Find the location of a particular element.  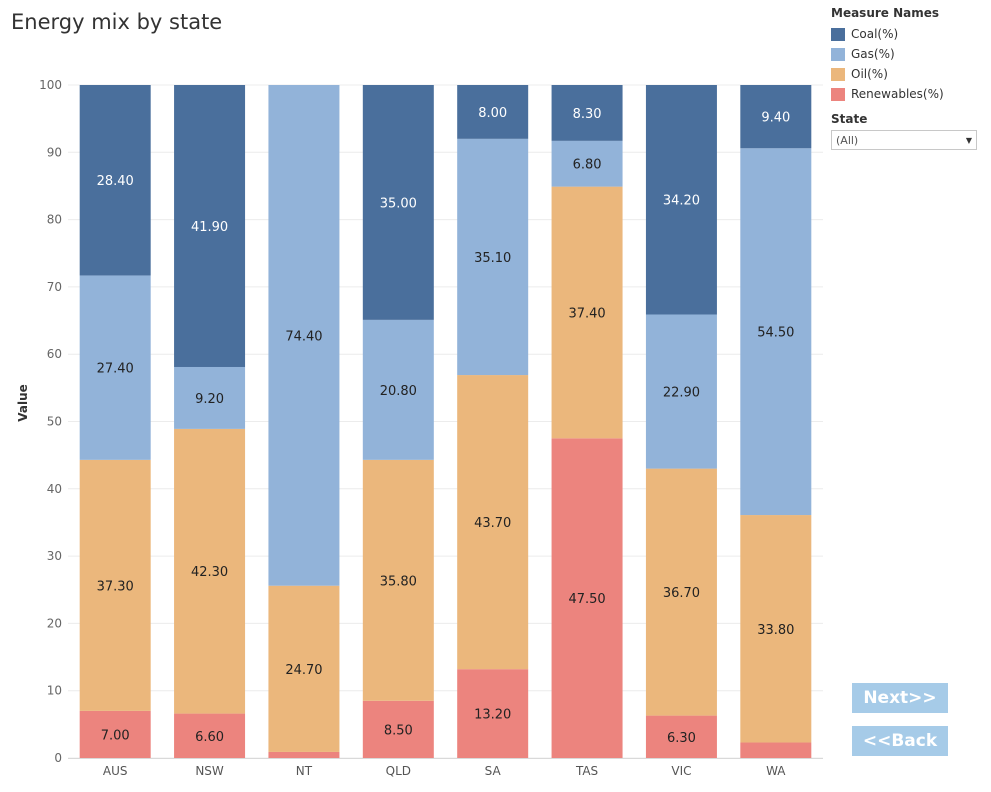

data-label: 8.50 is located at coordinates (398, 730).